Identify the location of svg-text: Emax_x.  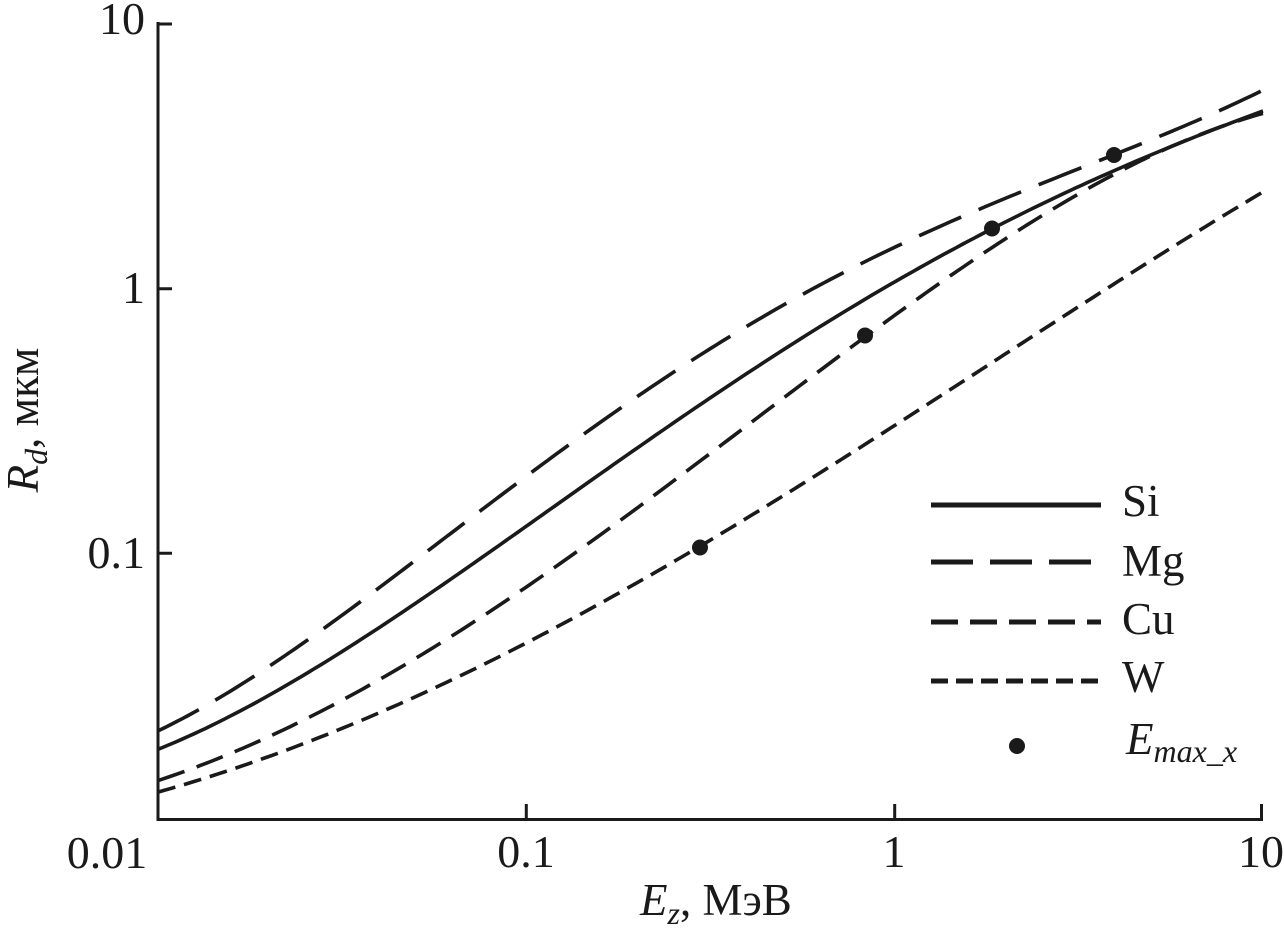
(1181, 741).